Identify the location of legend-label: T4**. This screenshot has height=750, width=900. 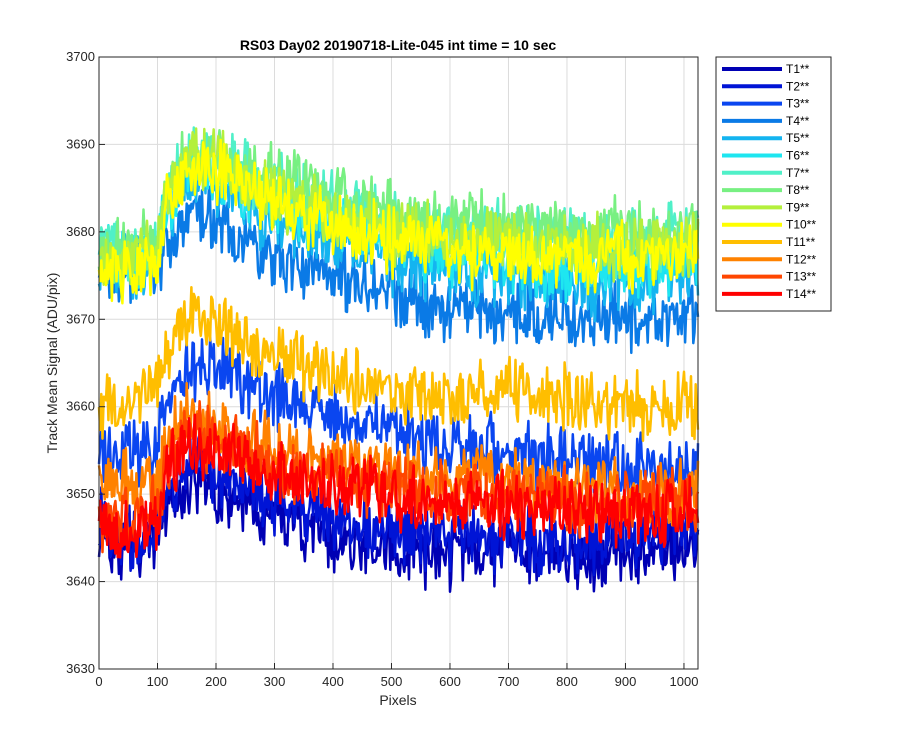
(798, 121).